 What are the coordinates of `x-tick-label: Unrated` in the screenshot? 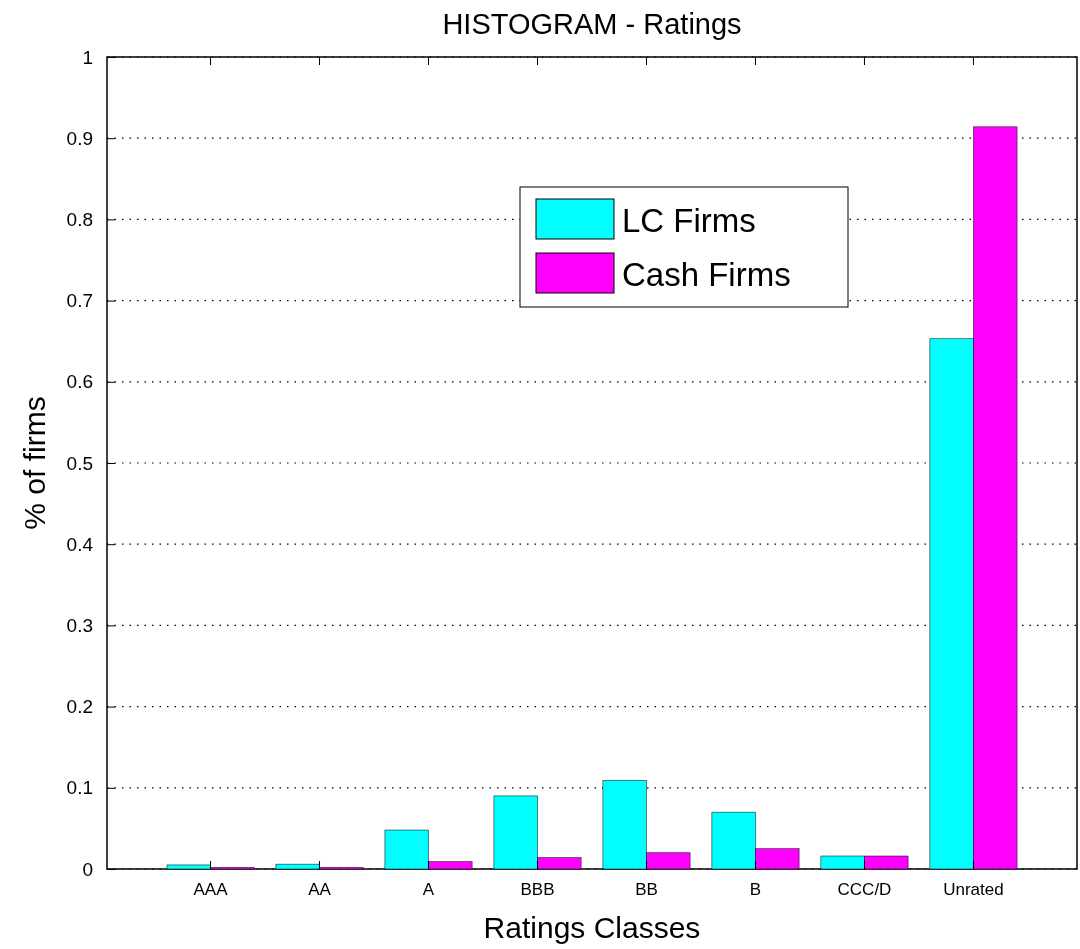 It's located at (973, 890).